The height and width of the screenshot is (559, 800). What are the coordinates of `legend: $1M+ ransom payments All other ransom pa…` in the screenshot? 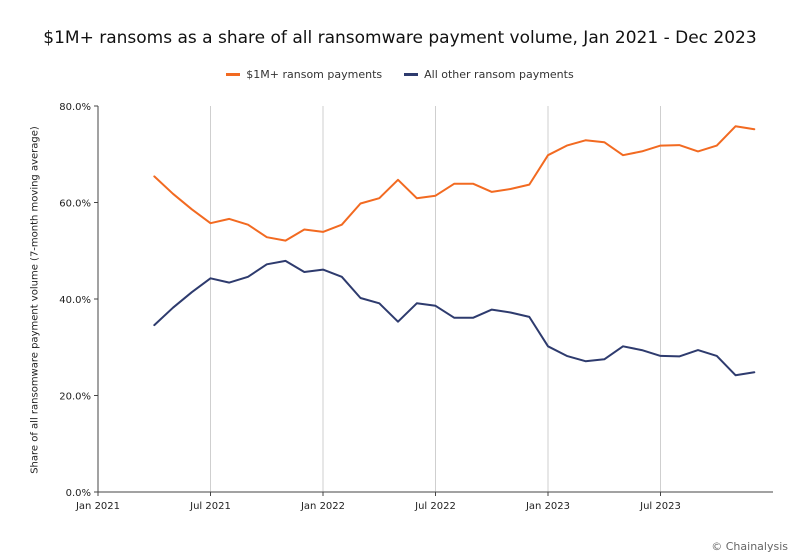 It's located at (400, 74).